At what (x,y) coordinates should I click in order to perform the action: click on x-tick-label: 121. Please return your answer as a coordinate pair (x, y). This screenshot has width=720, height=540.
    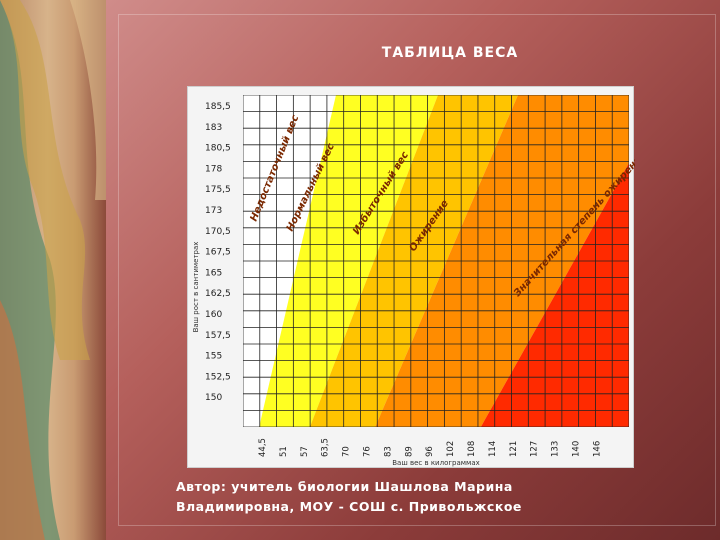
    Looking at the image, I should click on (514, 449).